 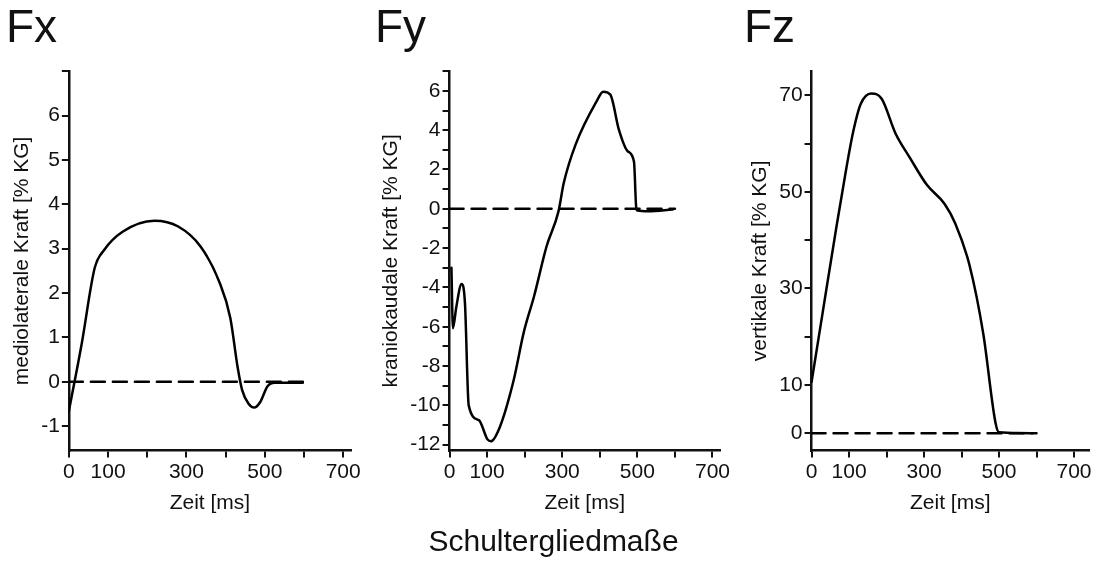 What do you see at coordinates (50, 424) in the screenshot?
I see `y-tick-label: -1` at bounding box center [50, 424].